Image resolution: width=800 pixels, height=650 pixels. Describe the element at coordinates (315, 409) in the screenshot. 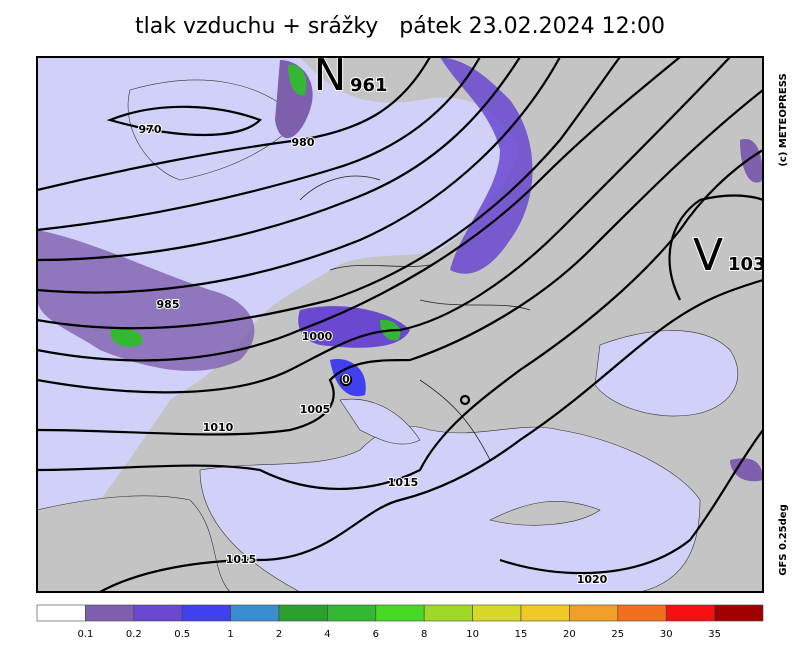

I see `isobar-label: 1005` at that location.